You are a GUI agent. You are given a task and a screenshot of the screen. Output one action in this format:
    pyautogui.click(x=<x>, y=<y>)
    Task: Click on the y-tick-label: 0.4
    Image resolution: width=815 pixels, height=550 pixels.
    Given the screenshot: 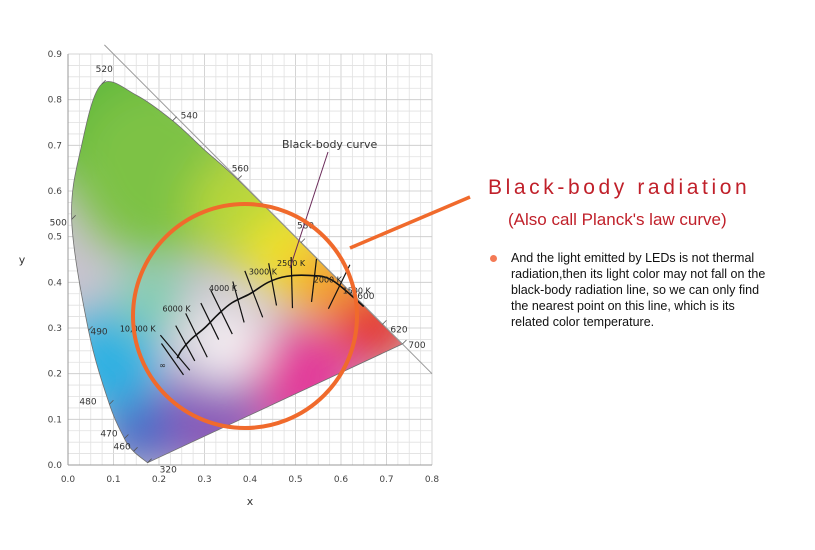 What is the action you would take?
    pyautogui.click(x=55, y=283)
    